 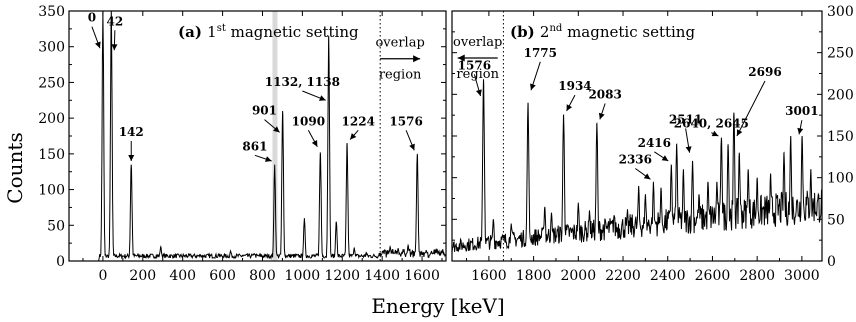 What do you see at coordinates (182, 276) in the screenshot?
I see `x-tick-label: 400` at bounding box center [182, 276].